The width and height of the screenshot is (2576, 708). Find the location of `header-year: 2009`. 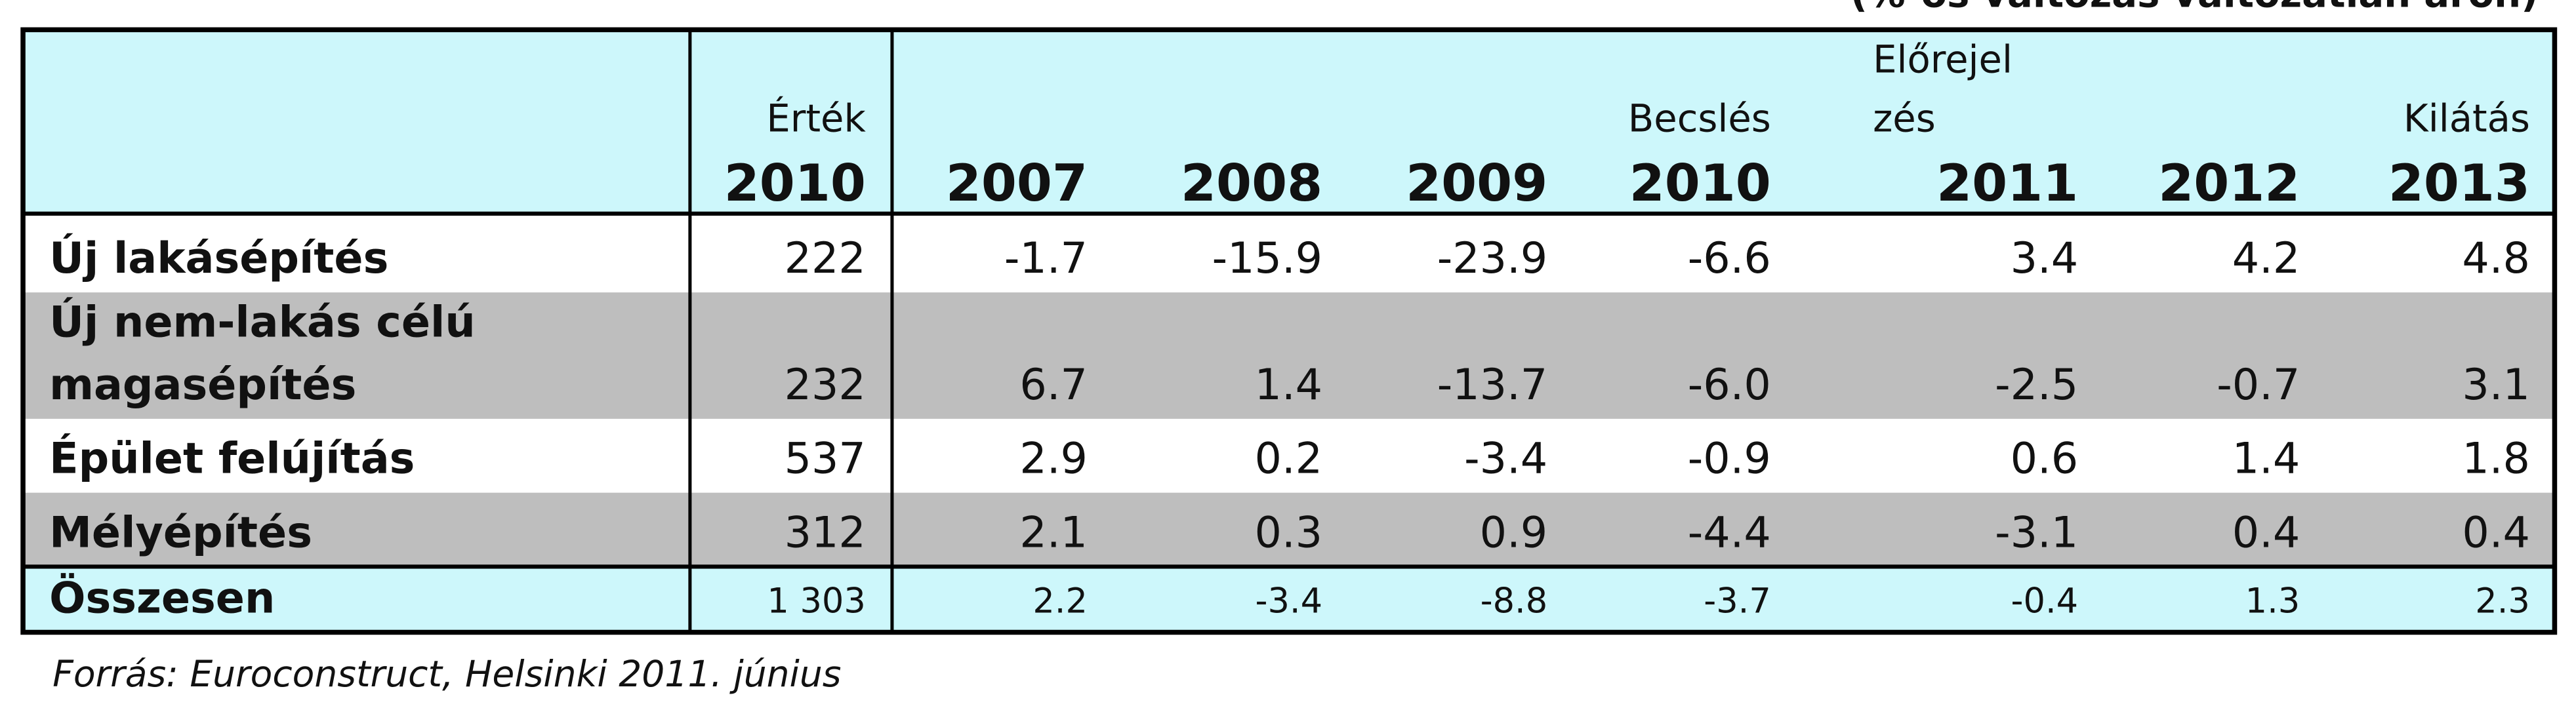

header-year: 2009 is located at coordinates (1476, 183).